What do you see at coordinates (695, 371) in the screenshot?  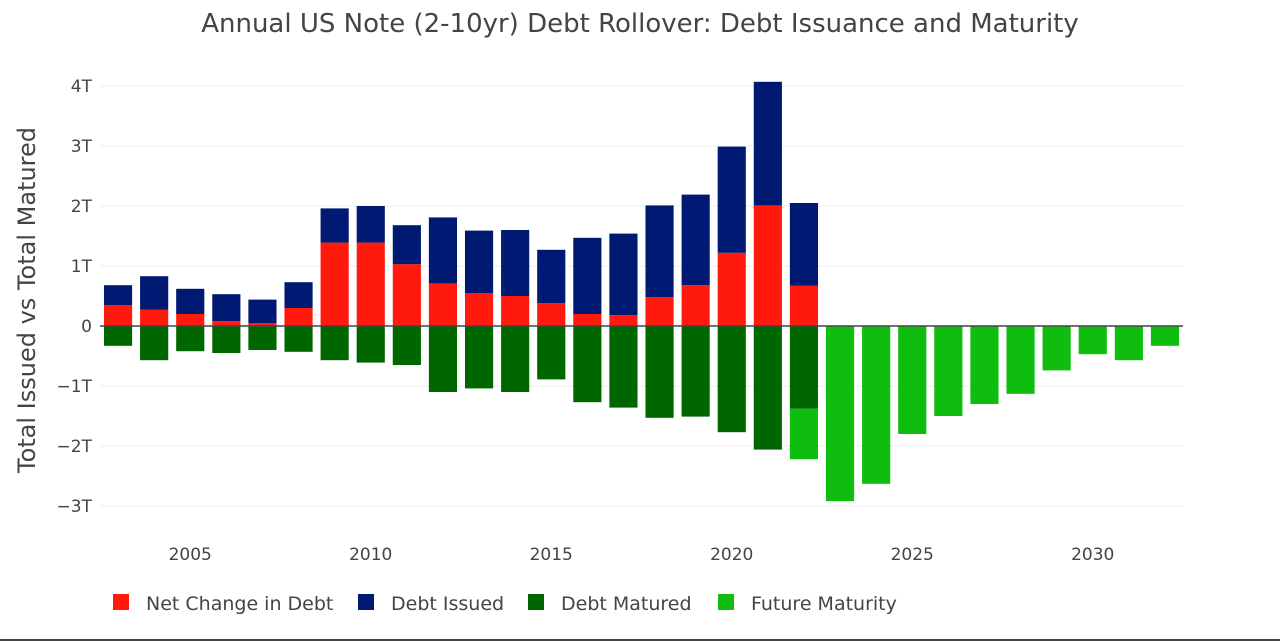 I see `bar-debt-matured-2019` at bounding box center [695, 371].